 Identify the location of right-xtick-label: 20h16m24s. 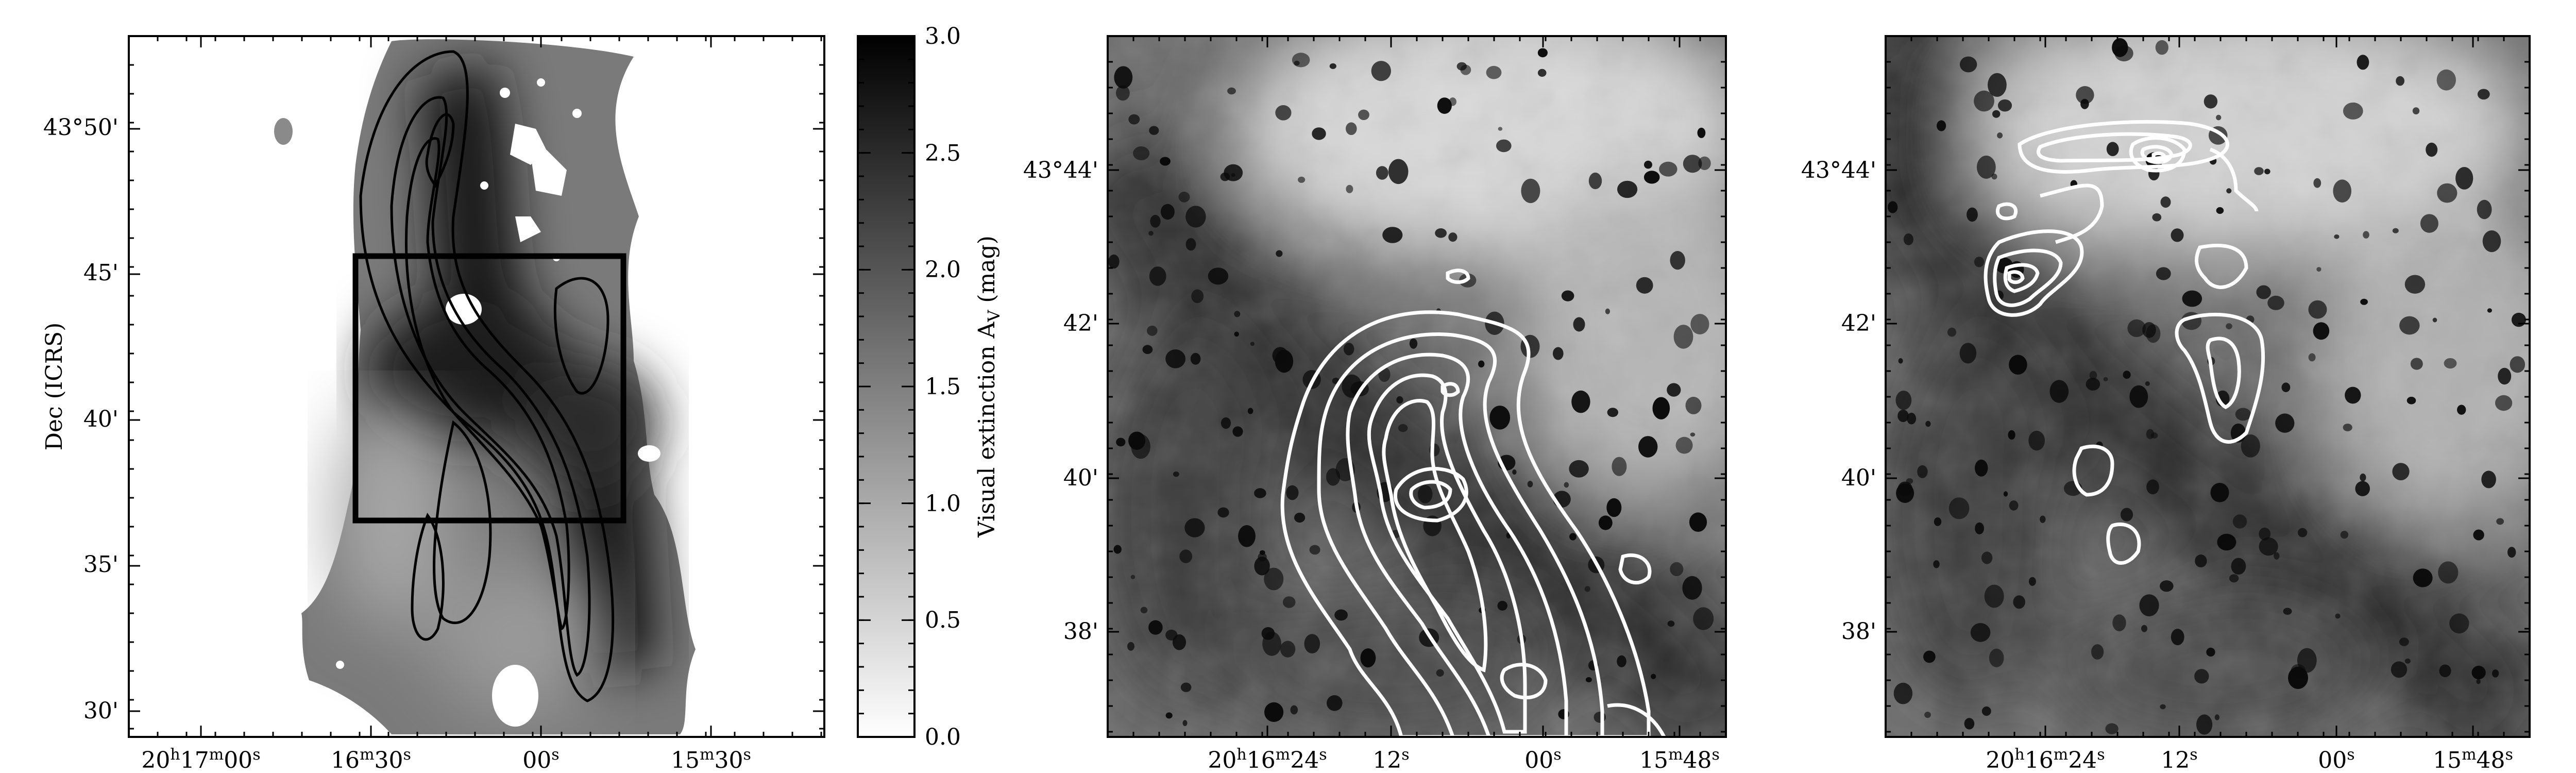
(2045, 759).